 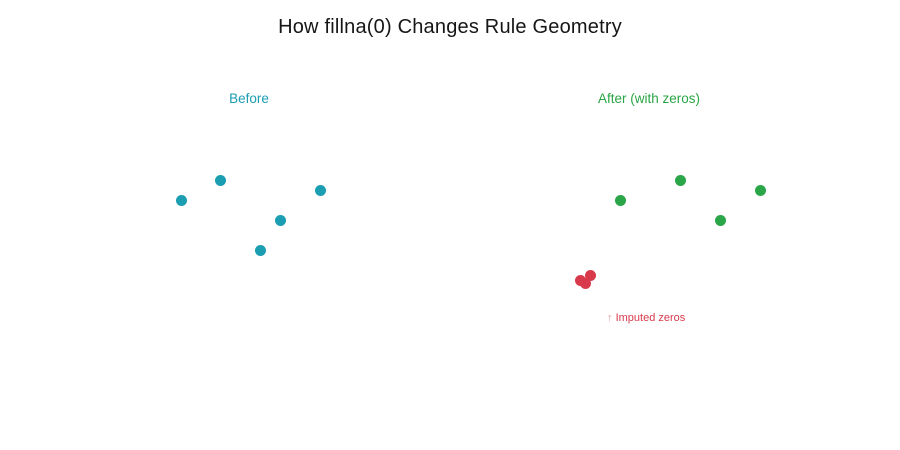 What do you see at coordinates (610, 318) in the screenshot?
I see `up-arrow-icon: ↑` at bounding box center [610, 318].